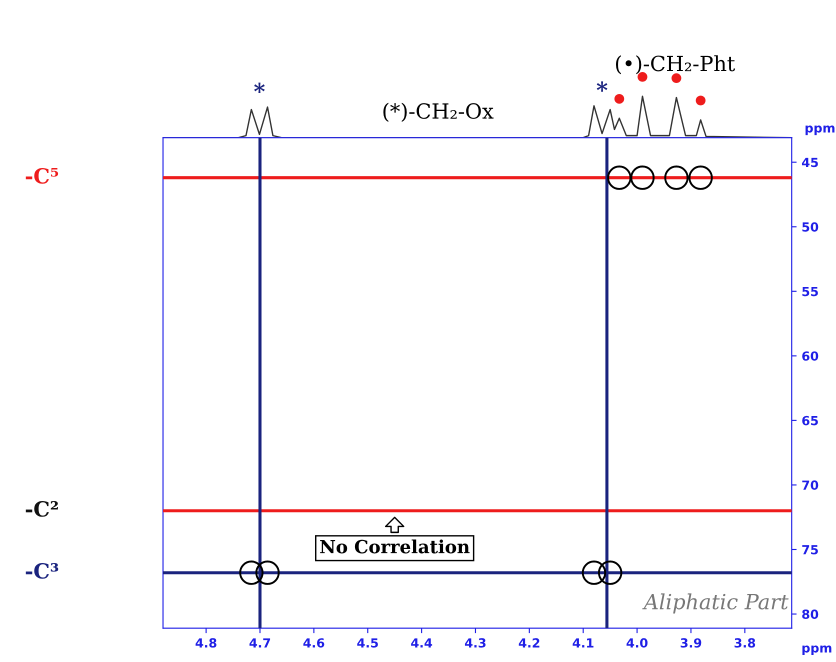 Image resolution: width=836 pixels, height=662 pixels. Describe the element at coordinates (810, 485) in the screenshot. I see `y-tick-label: 70` at that location.